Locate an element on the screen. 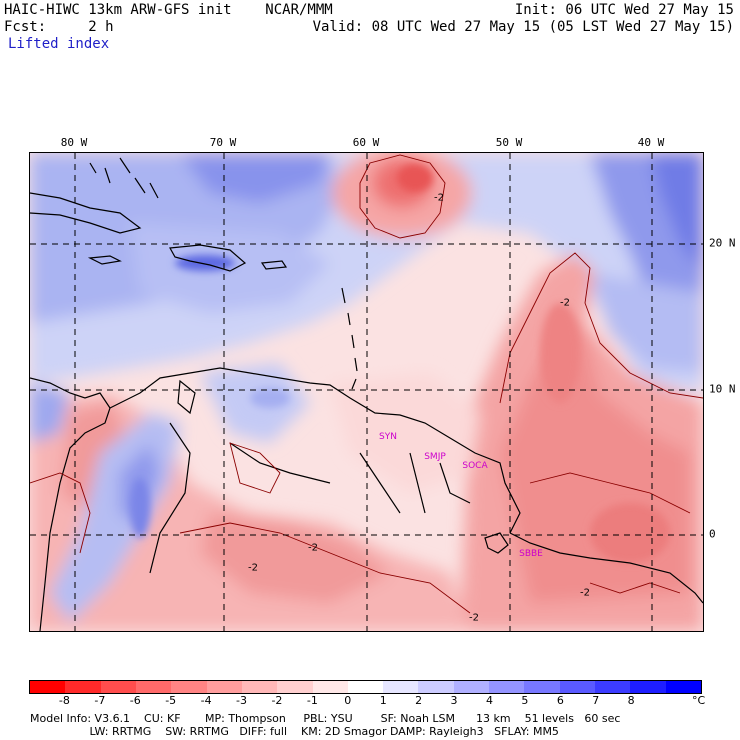 This screenshot has height=740, width=740. lon-label-80w: 80 W is located at coordinates (74, 142).